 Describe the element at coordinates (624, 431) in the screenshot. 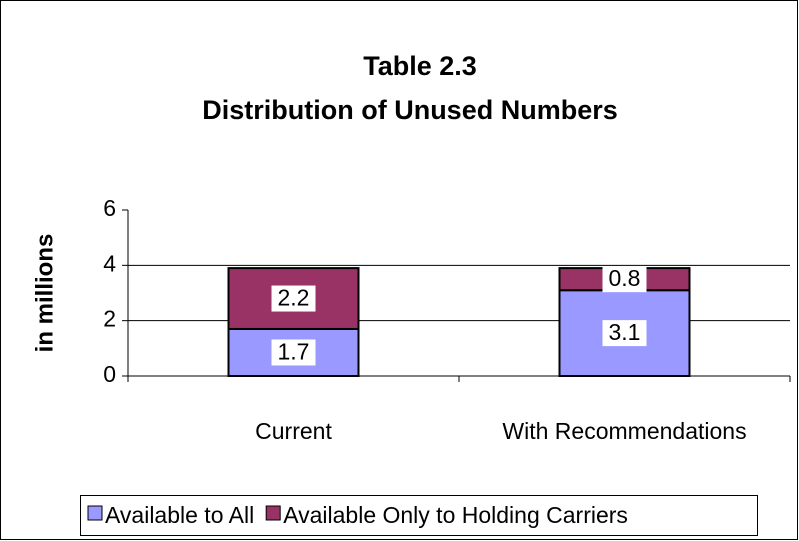

I see `x-tick-label: With Recommendations` at that location.